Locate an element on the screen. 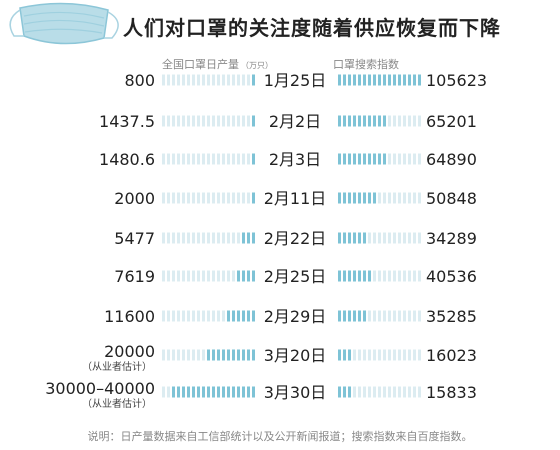 Image resolution: width=560 pixels, height=450 pixels. chart-row: 2月2日 1437.5 65201 is located at coordinates (288, 121).